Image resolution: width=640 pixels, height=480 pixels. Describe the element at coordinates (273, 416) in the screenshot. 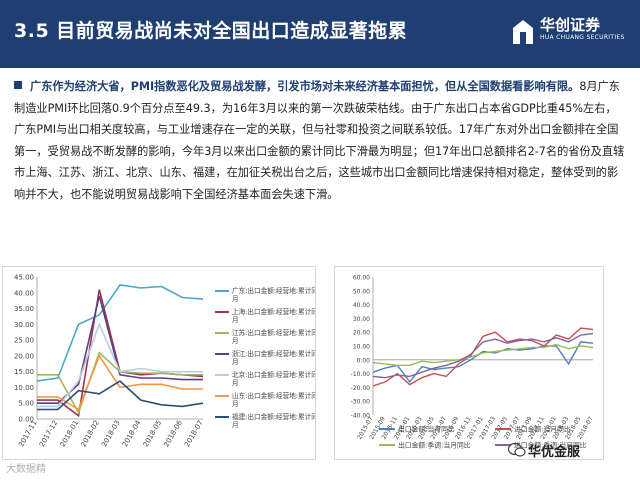

I see `legend-label: 福建:出口金额:经营地:累计同比` at that location.